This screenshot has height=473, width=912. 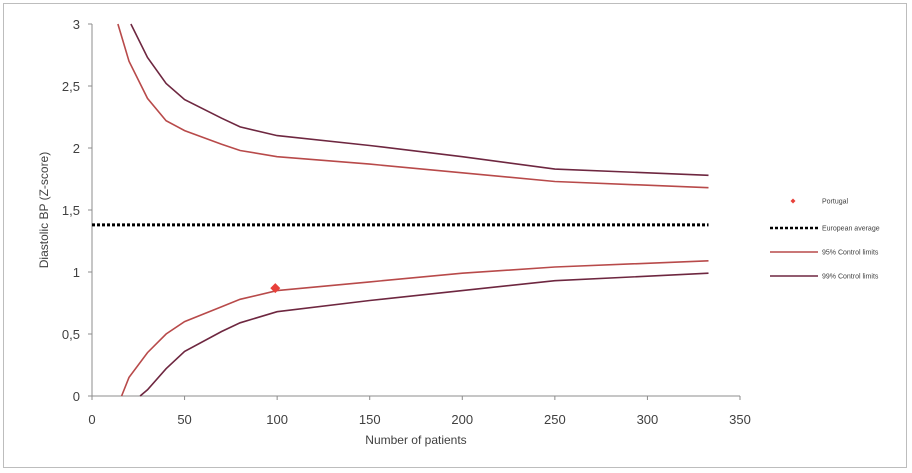 What do you see at coordinates (462, 419) in the screenshot?
I see `x-tick-label: 200` at bounding box center [462, 419].